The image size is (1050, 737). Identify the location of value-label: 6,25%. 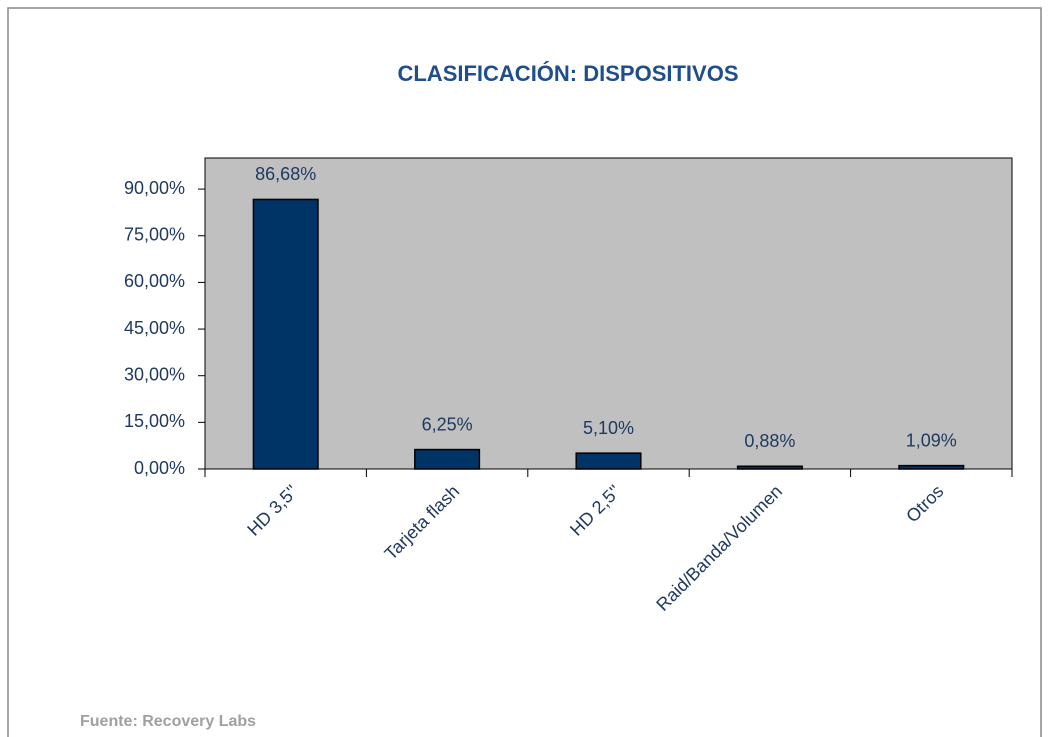
(447, 424).